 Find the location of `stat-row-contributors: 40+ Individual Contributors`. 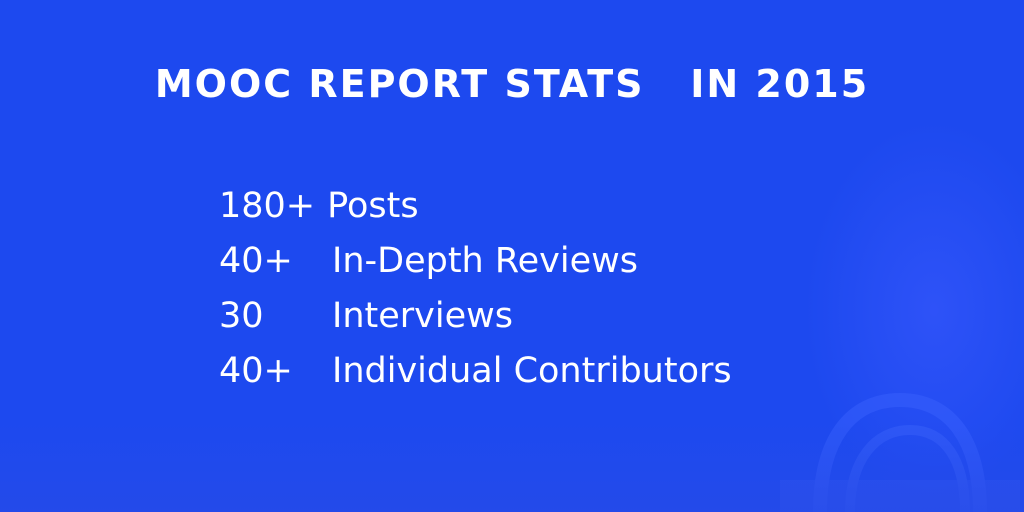

stat-row-contributors: 40+ Individual Contributors is located at coordinates (475, 378).